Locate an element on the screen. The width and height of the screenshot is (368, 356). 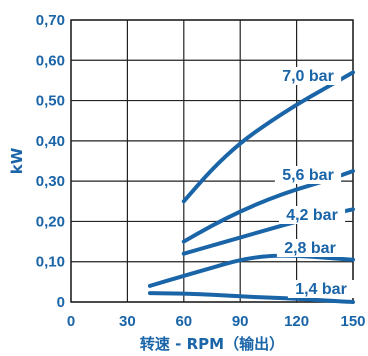
series-label-4: 1,4 bar is located at coordinates (321, 289).